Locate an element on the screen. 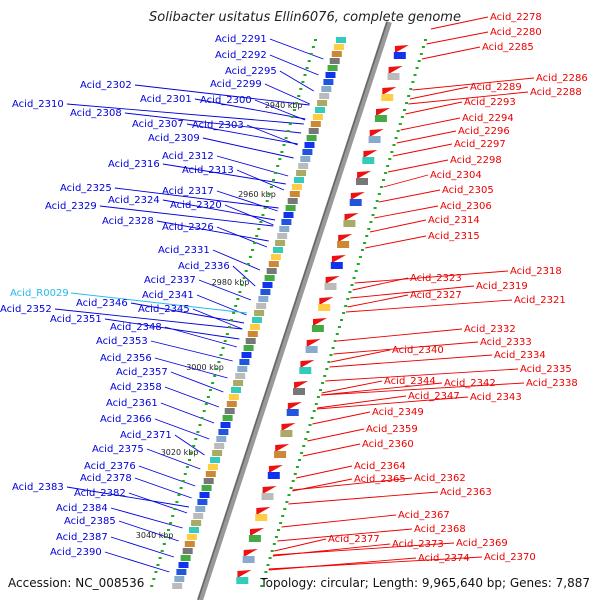  left-gene-label: Acid_2310 is located at coordinates (38, 104).